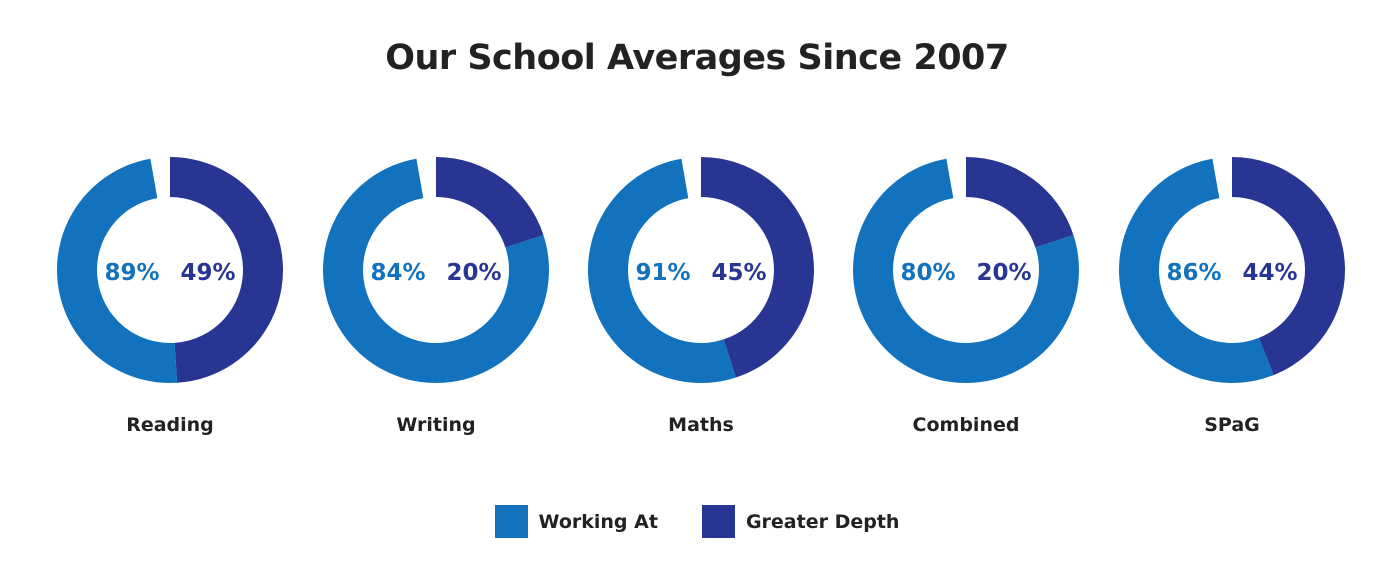 This screenshot has width=1394, height=571. What do you see at coordinates (738, 273) in the screenshot?
I see `value-label-greater-depth-maths: 45%` at bounding box center [738, 273].